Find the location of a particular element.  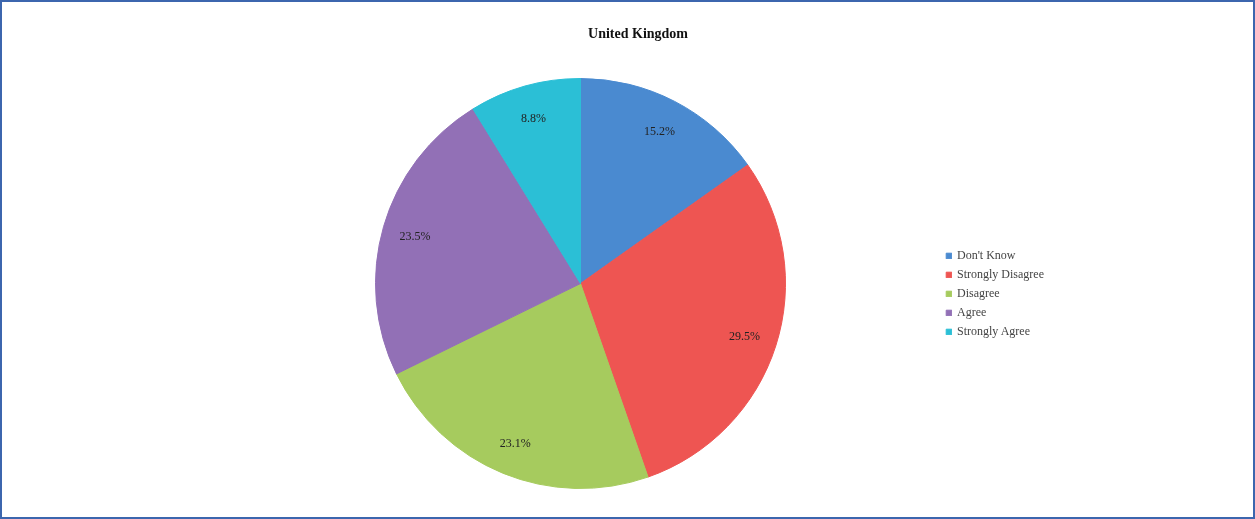

legend-label: Strongly Agree is located at coordinates (993, 331).